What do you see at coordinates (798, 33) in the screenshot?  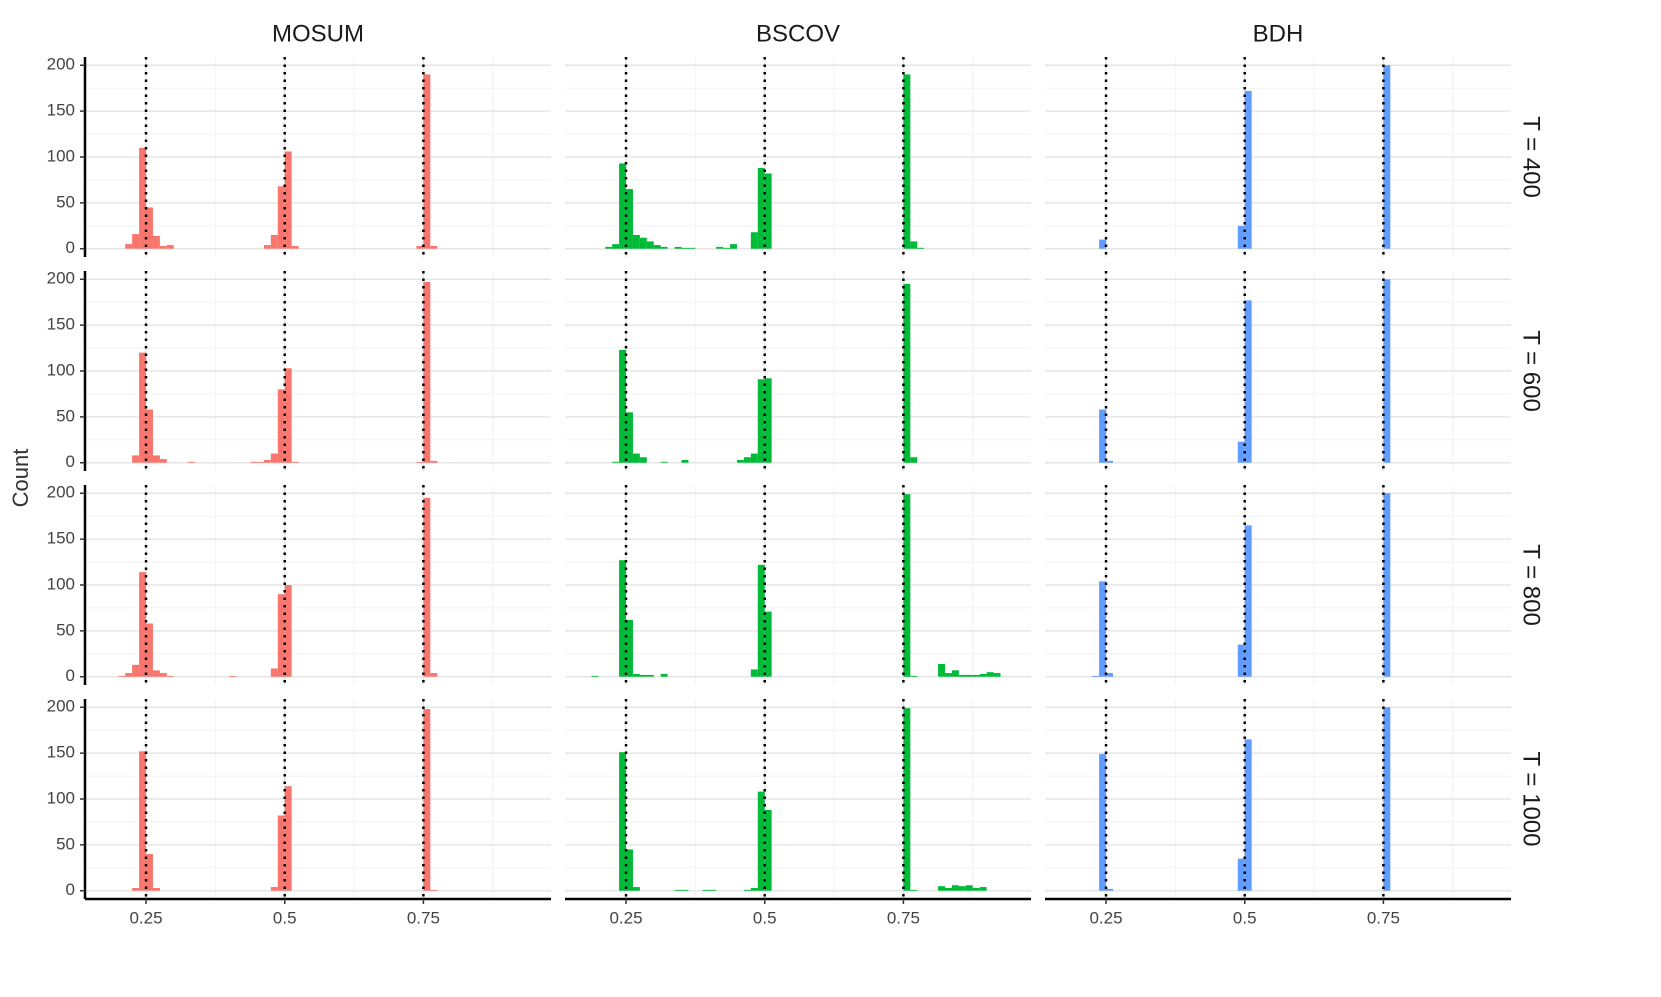 I see `column-title: BSCOV` at bounding box center [798, 33].